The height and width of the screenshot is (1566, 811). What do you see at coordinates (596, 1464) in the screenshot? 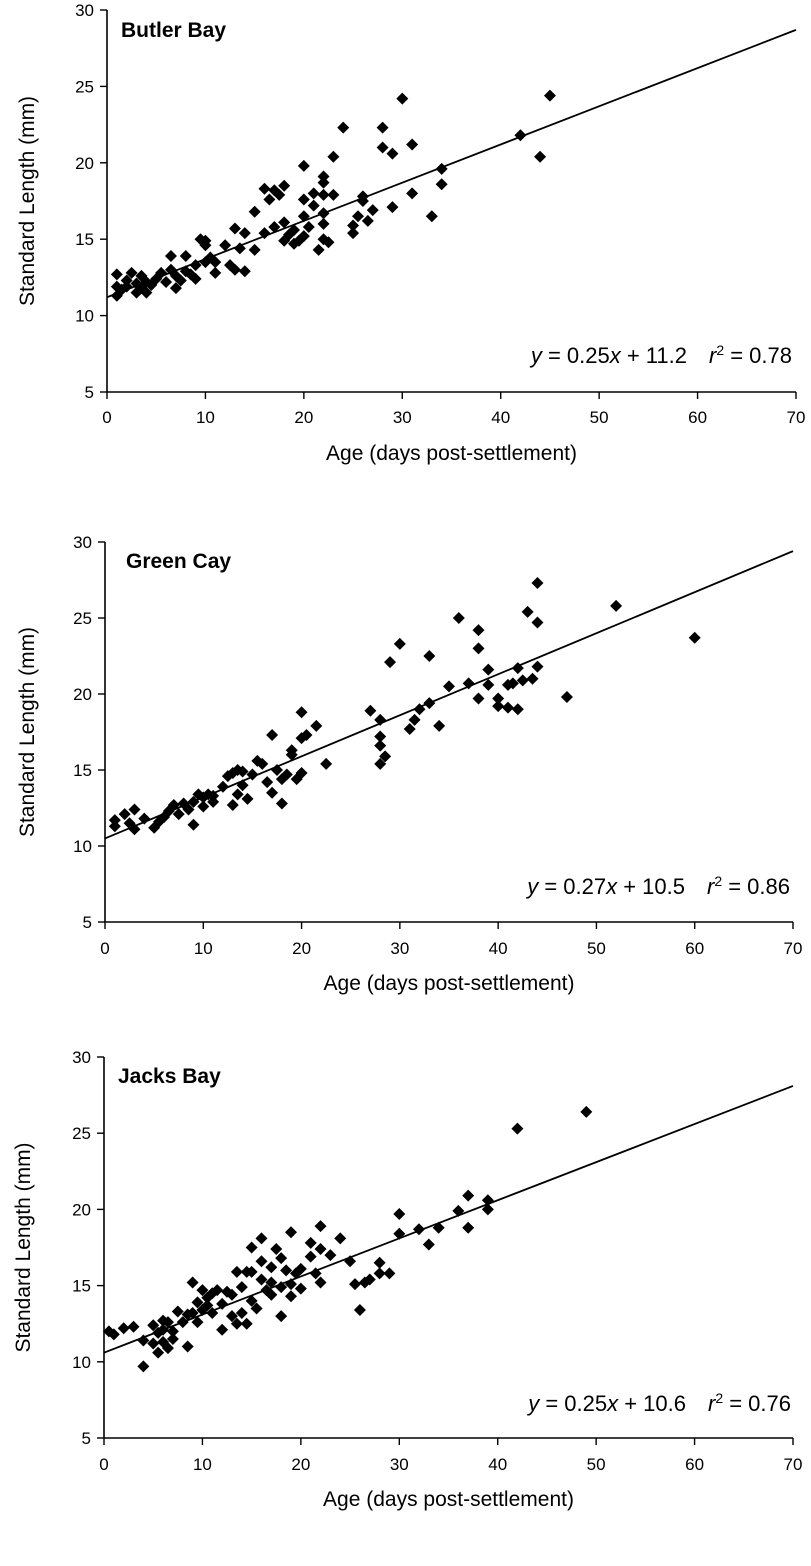
I see `x-tick-label: 50` at bounding box center [596, 1464].